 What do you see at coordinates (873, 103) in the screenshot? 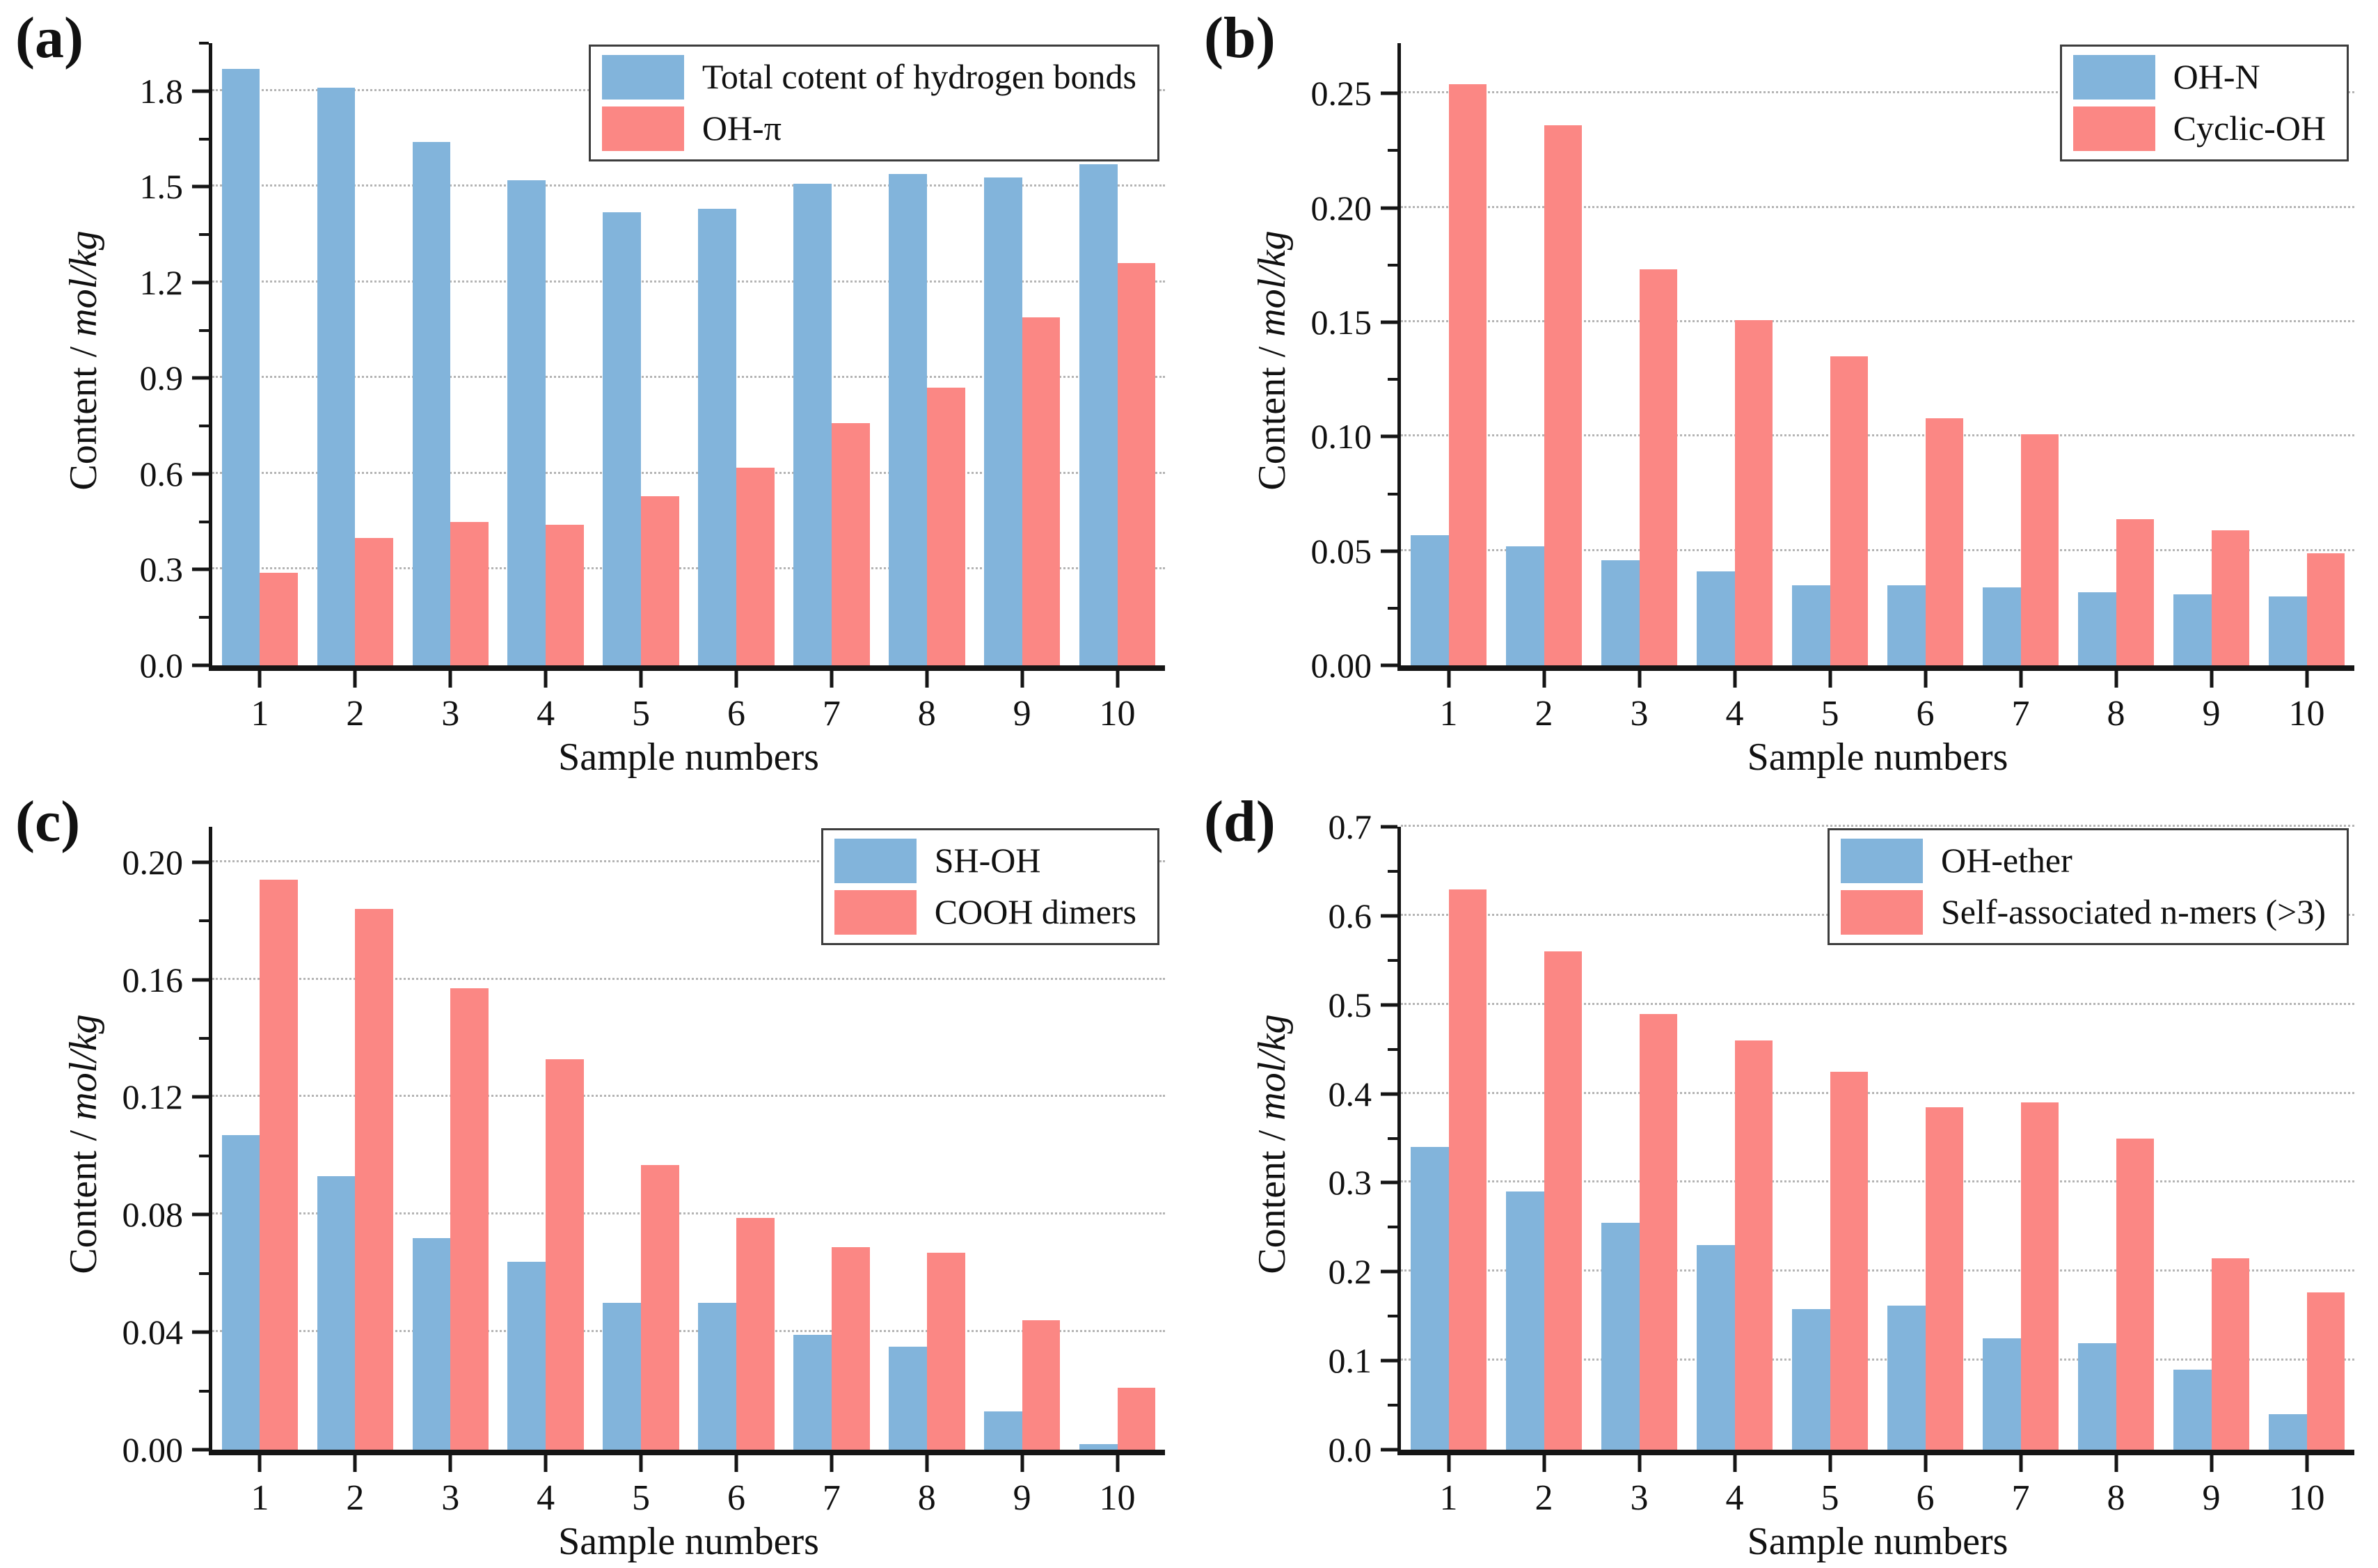
I see `legend-box: Total cotent of hydrogen bonds OH-π` at bounding box center [873, 103].